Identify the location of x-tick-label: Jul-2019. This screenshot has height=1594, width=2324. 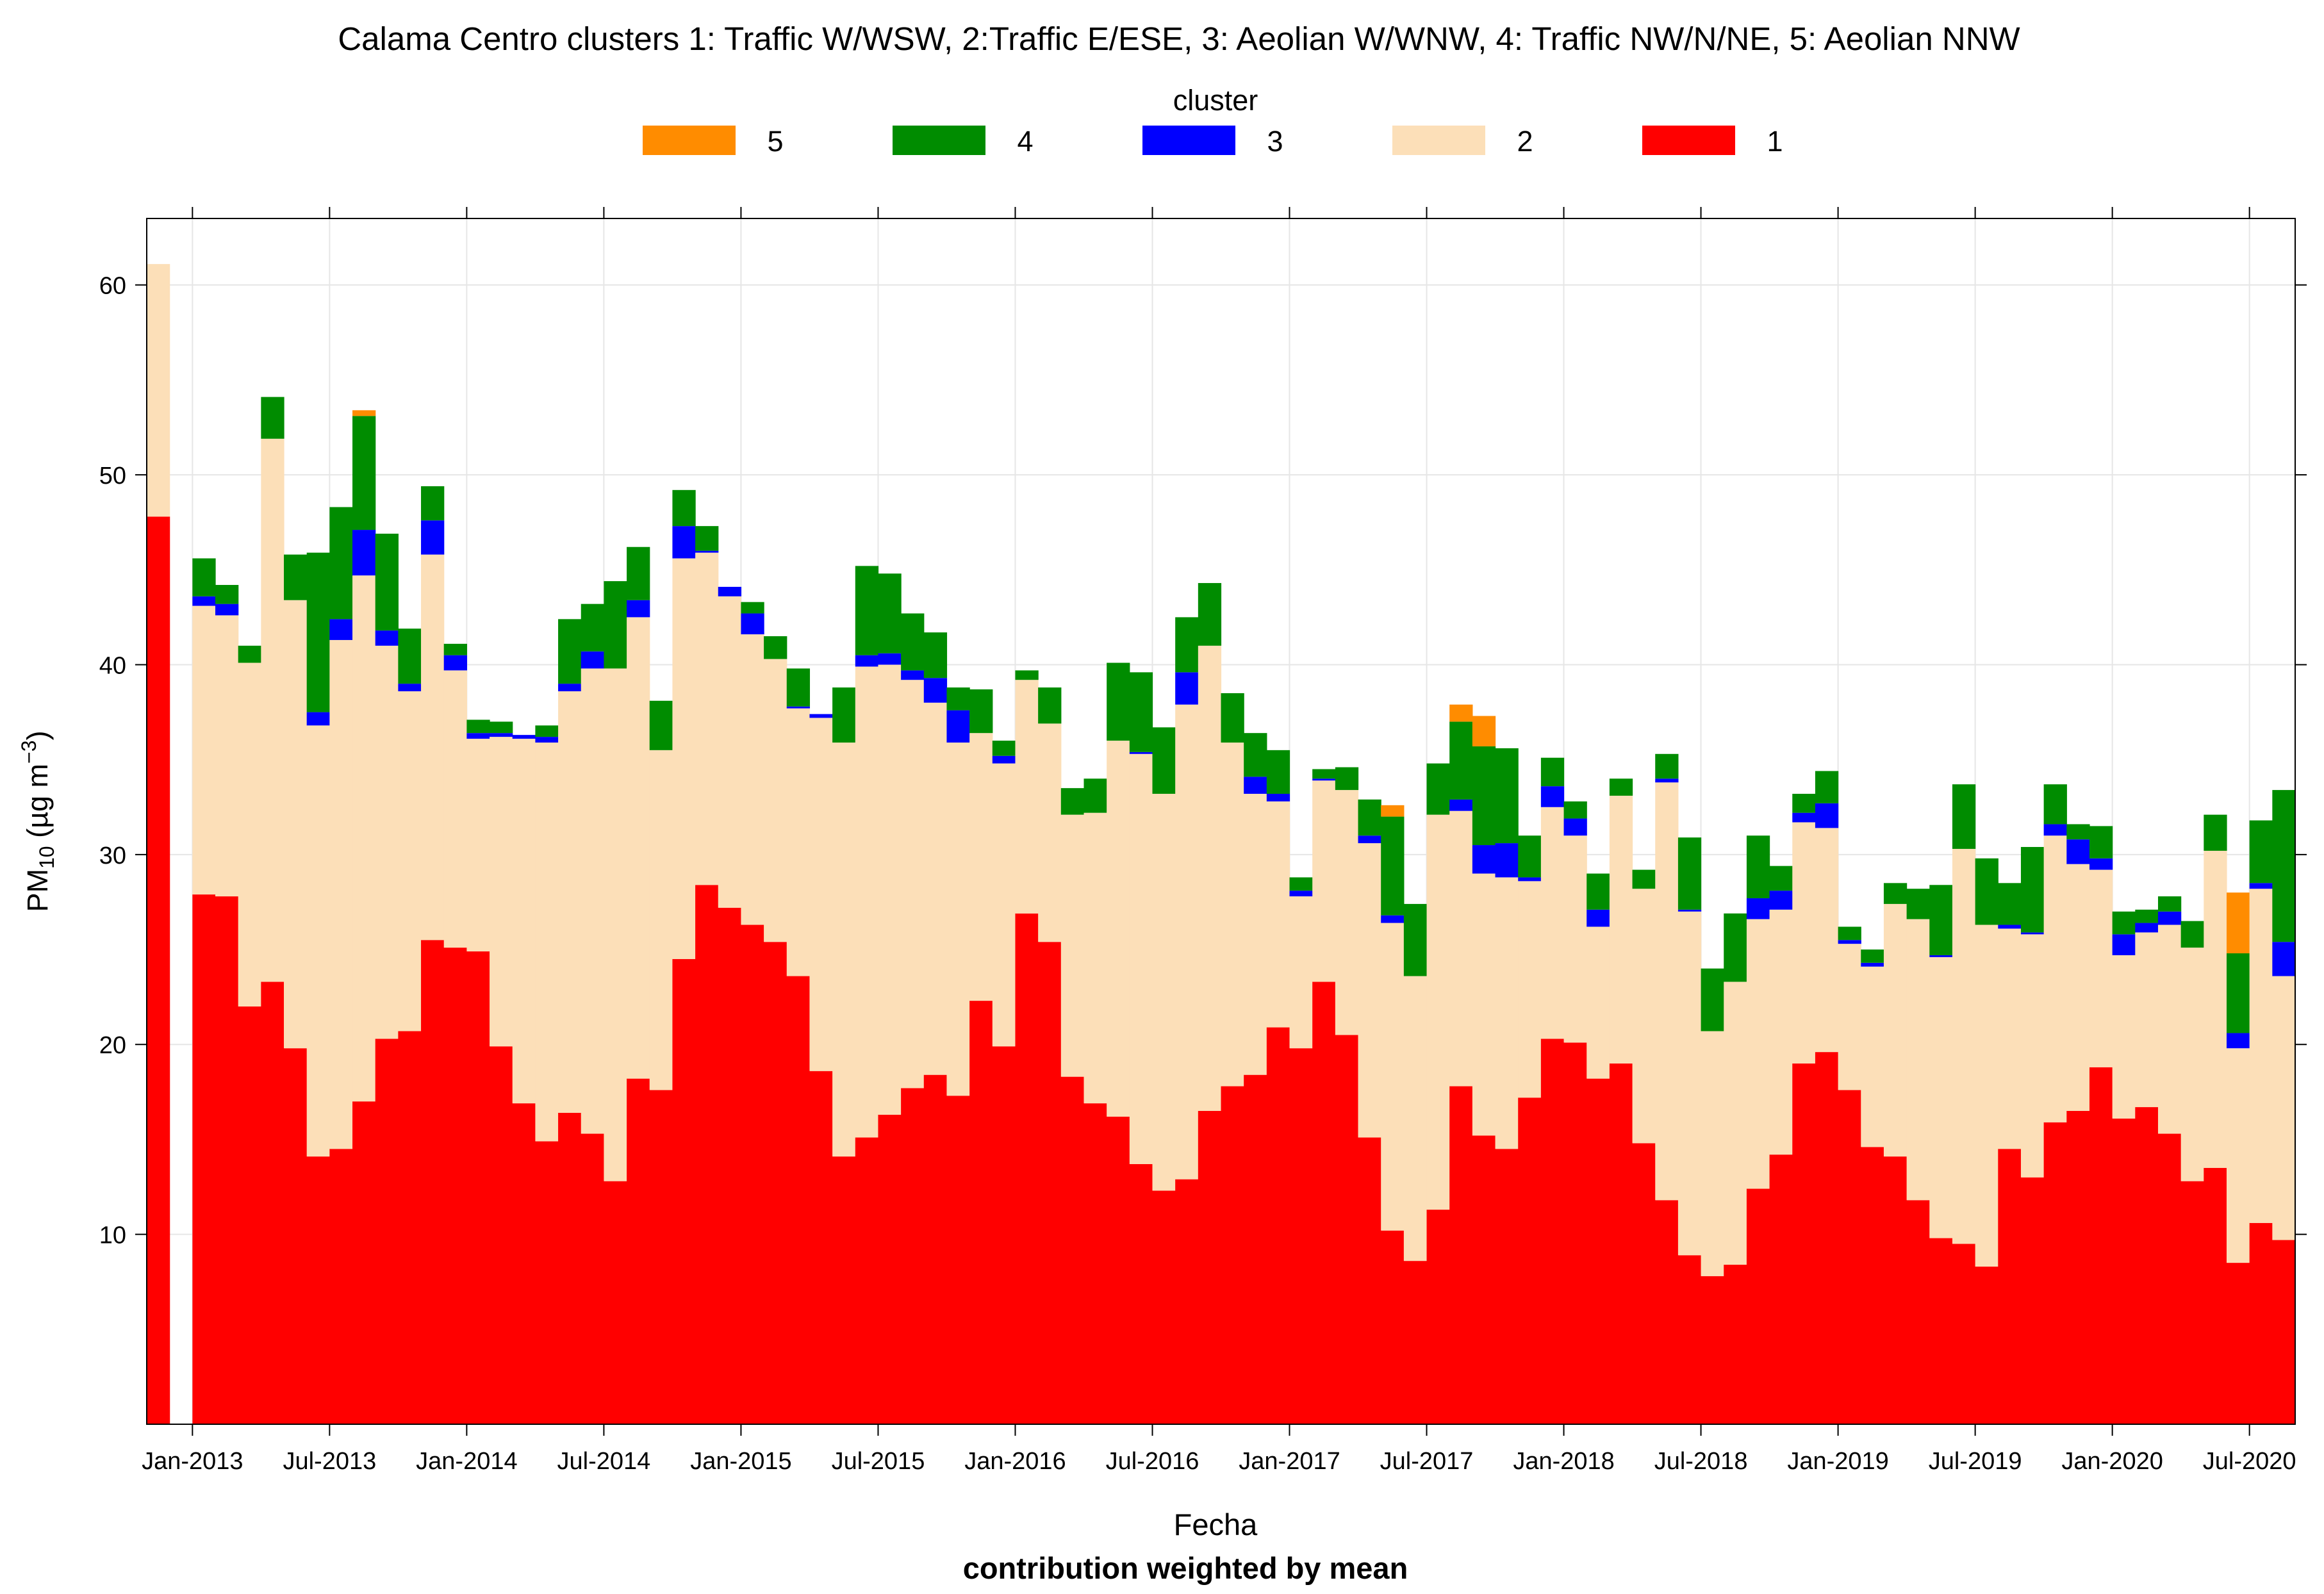
(1976, 1461).